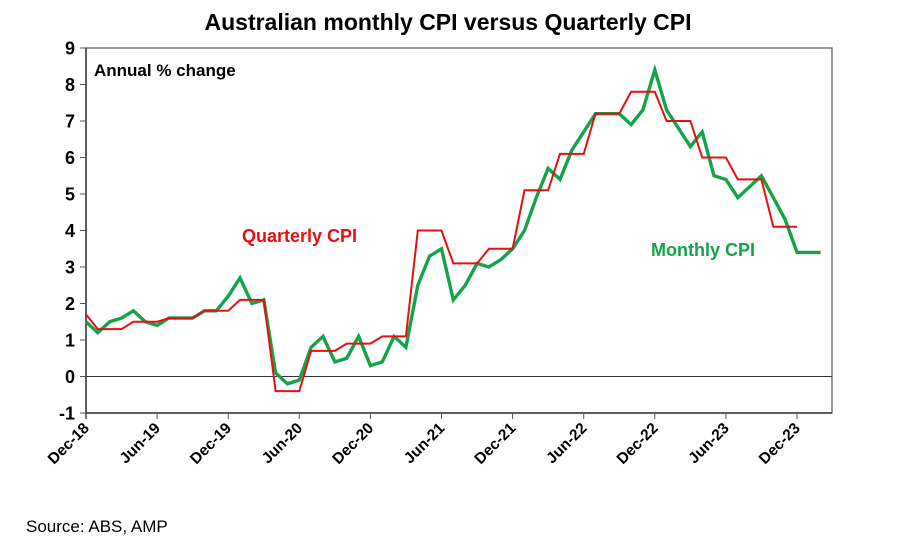  I want to click on y-tick-label: 0, so click(70, 377).